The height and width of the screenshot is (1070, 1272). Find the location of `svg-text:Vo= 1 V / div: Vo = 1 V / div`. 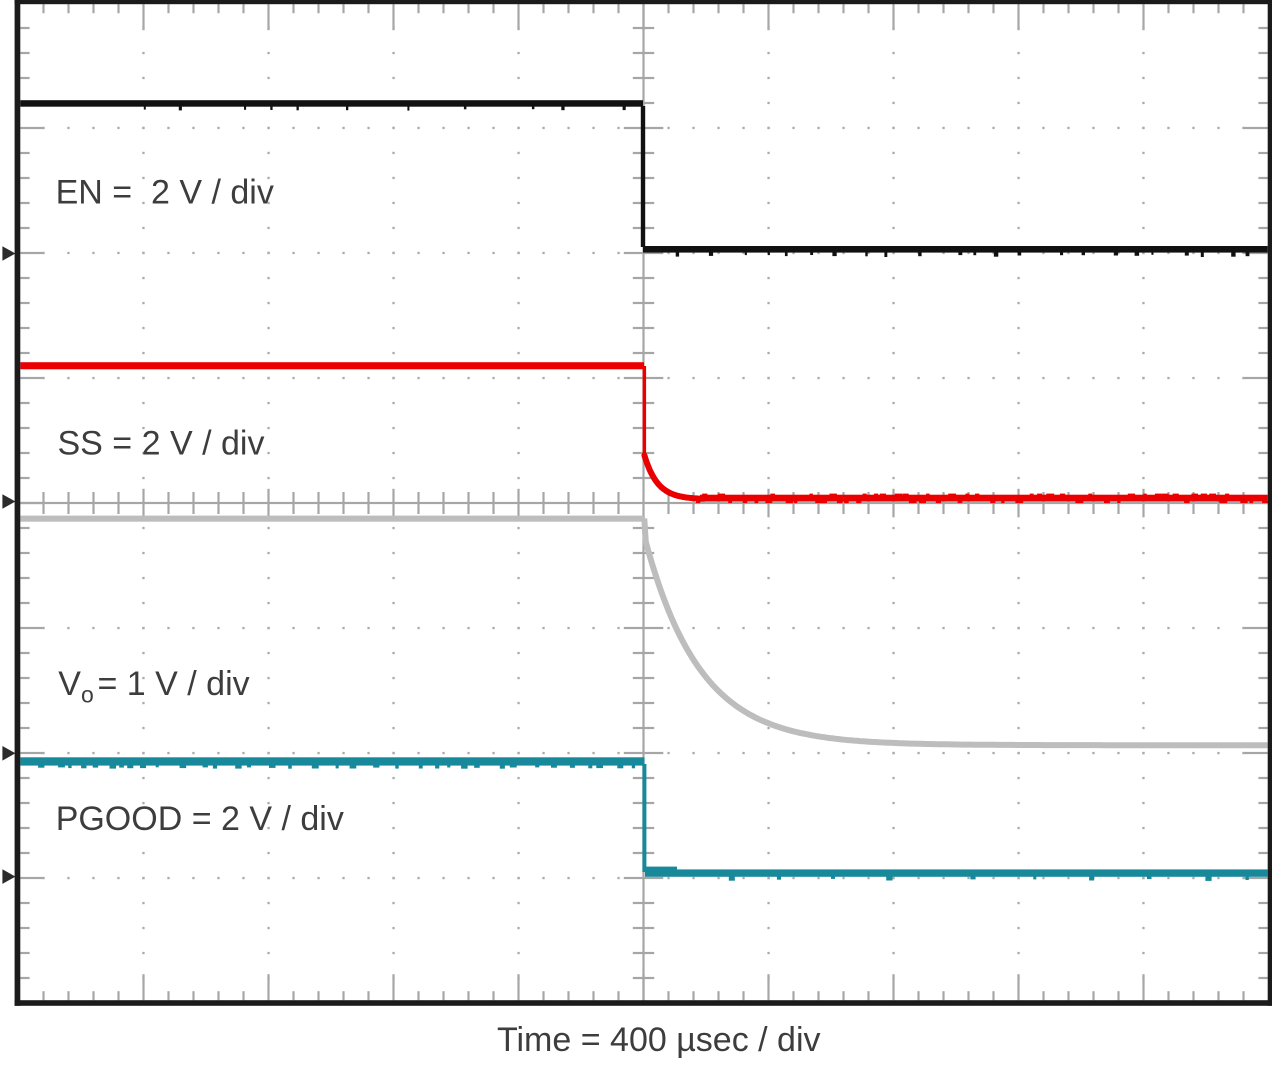

svg-text:Vo= 1 V / div: Vo = 1 V / div is located at coordinates (153, 686).